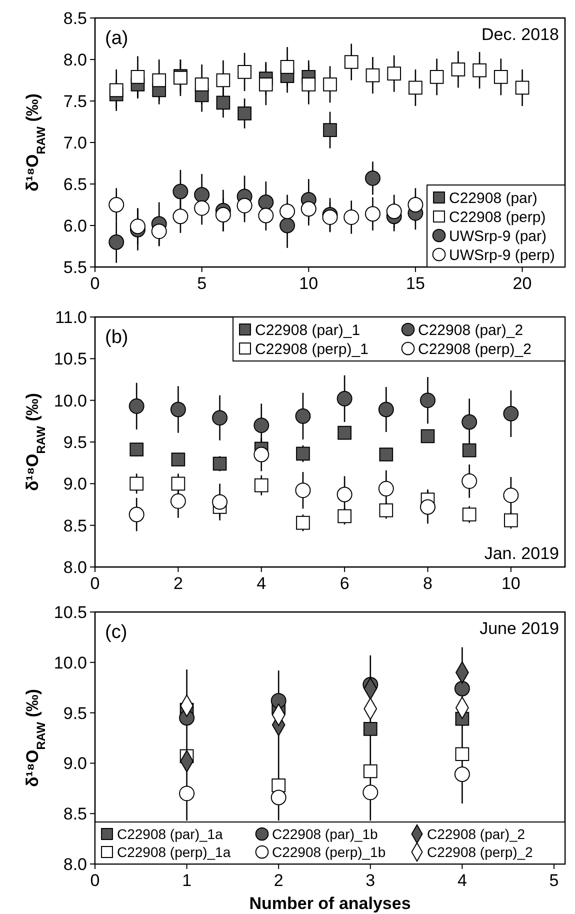 This screenshot has height=914, width=575. What do you see at coordinates (116, 632) in the screenshot?
I see `text: (c)` at bounding box center [116, 632].